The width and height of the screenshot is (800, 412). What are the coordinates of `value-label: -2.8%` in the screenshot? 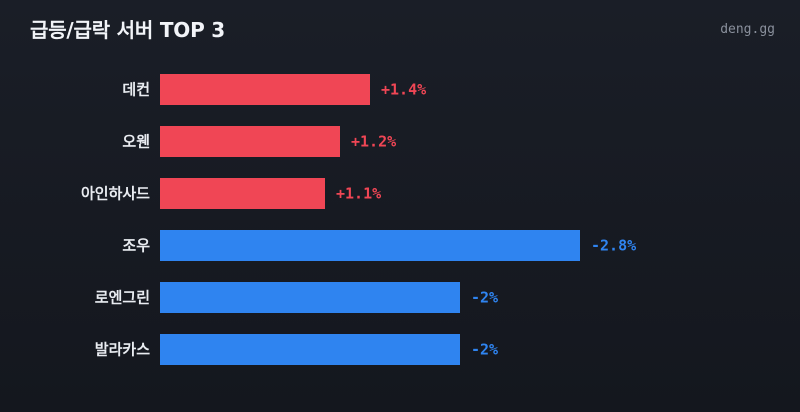 It's located at (613, 246).